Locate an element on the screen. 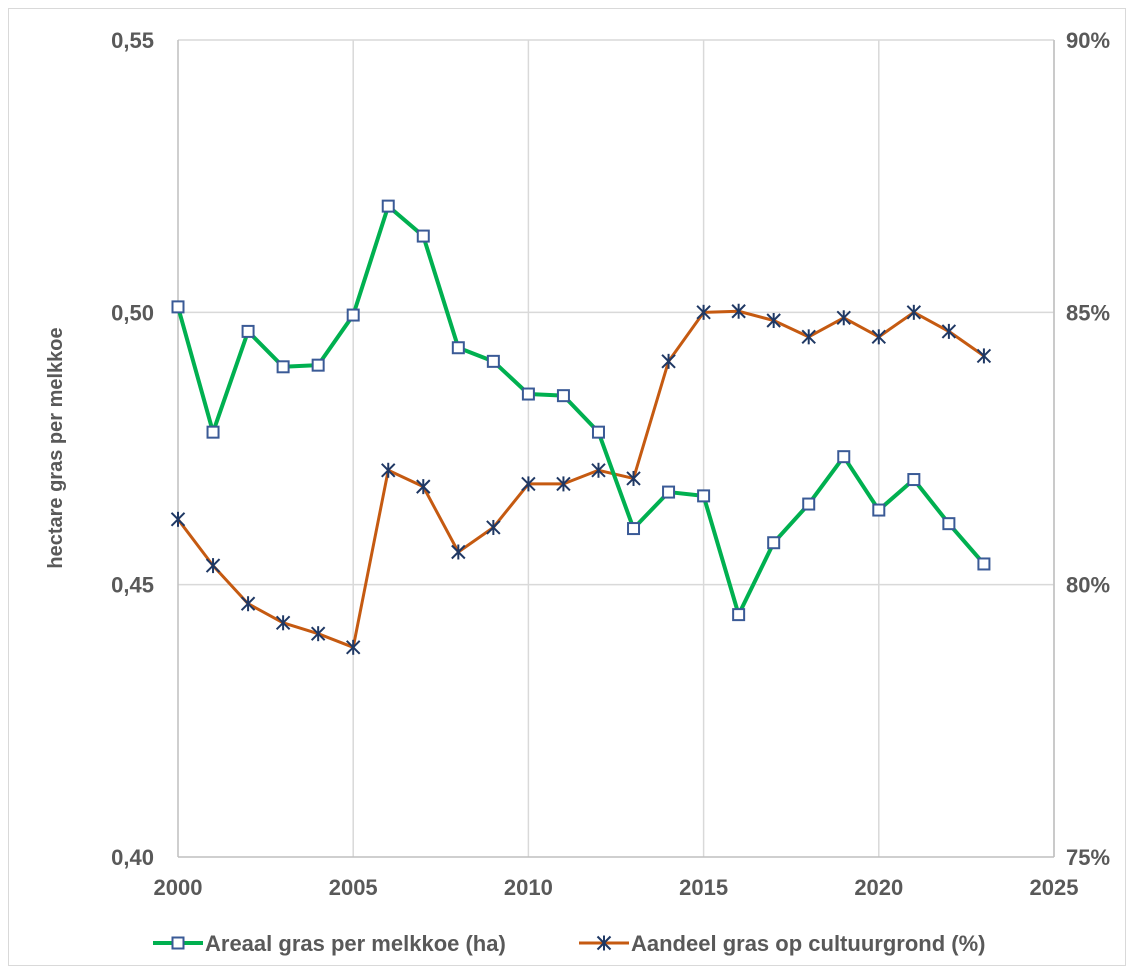 Image resolution: width=1134 pixels, height=974 pixels. legend-item: Areaal gras per melkkoe (ha) is located at coordinates (329, 943).